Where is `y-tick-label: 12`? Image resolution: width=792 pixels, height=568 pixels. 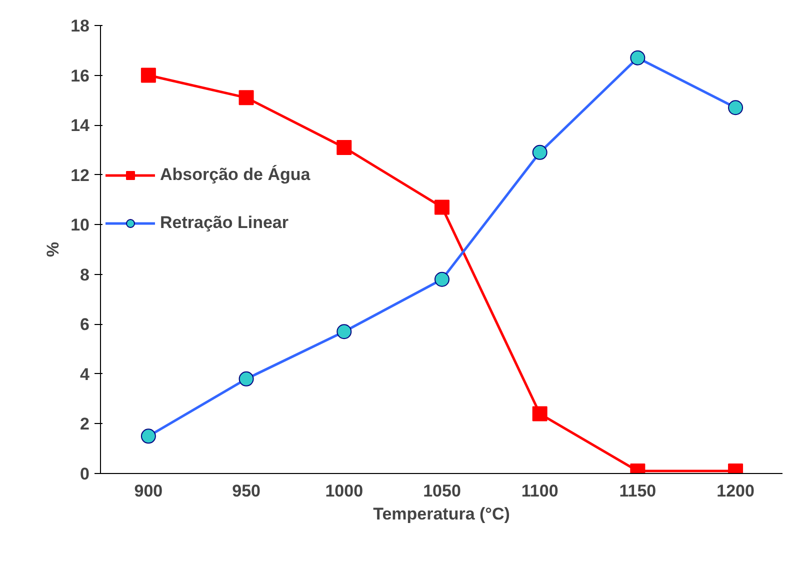
y-tick-label: 12 is located at coordinates (80, 175).